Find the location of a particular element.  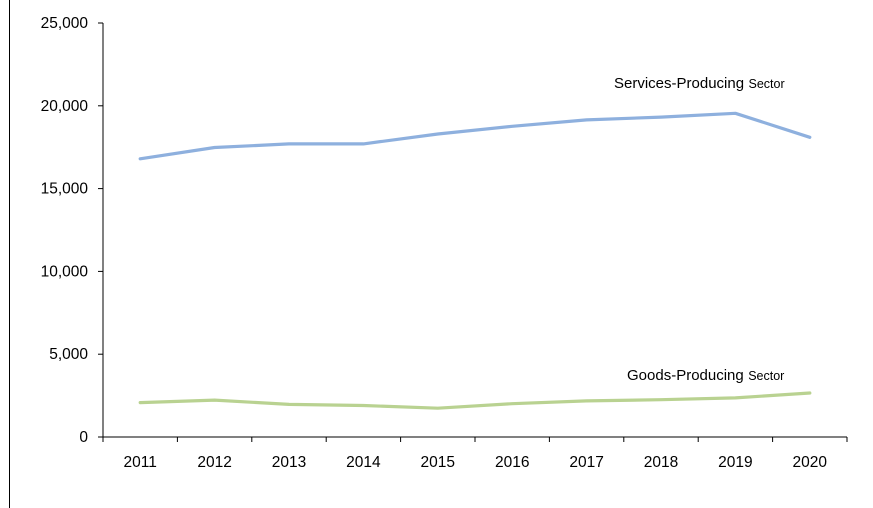

y-tick-label: 5,000 is located at coordinates (68, 354).